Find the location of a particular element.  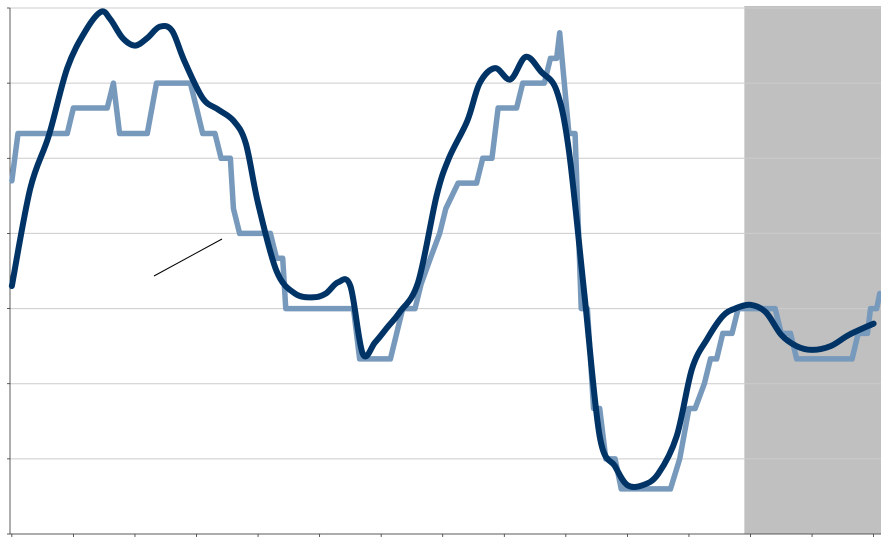

annotation-leader-line is located at coordinates (188, 257).